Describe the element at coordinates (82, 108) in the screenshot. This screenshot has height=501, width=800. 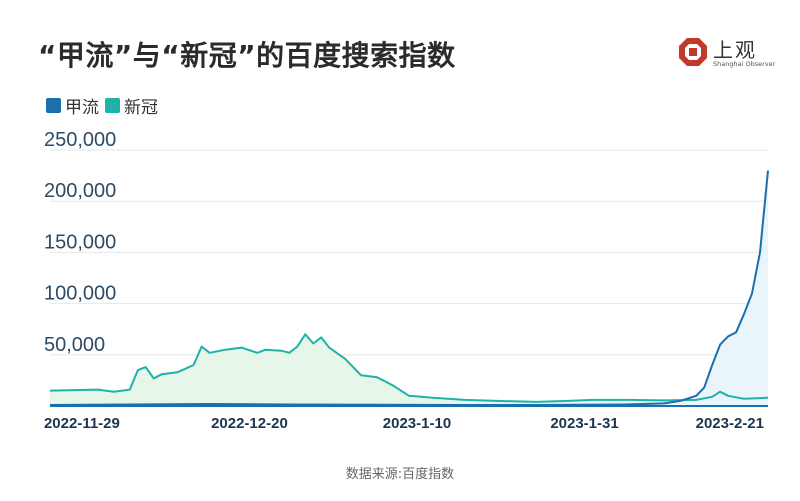
I see `legend-label-flu: 甲流` at that location.